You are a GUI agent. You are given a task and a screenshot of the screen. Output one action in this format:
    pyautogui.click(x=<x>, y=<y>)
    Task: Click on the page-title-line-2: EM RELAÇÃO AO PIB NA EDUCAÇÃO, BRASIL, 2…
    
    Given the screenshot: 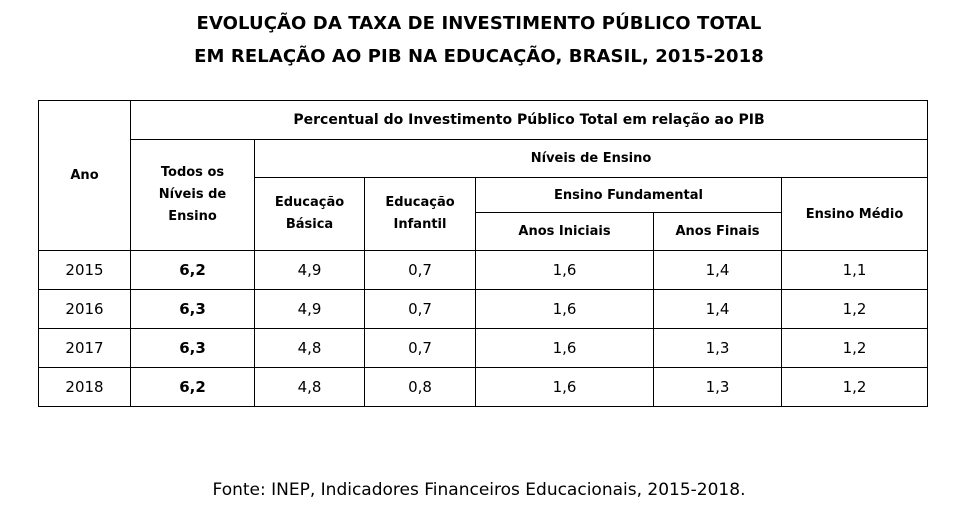 What is the action you would take?
    pyautogui.click(x=479, y=56)
    